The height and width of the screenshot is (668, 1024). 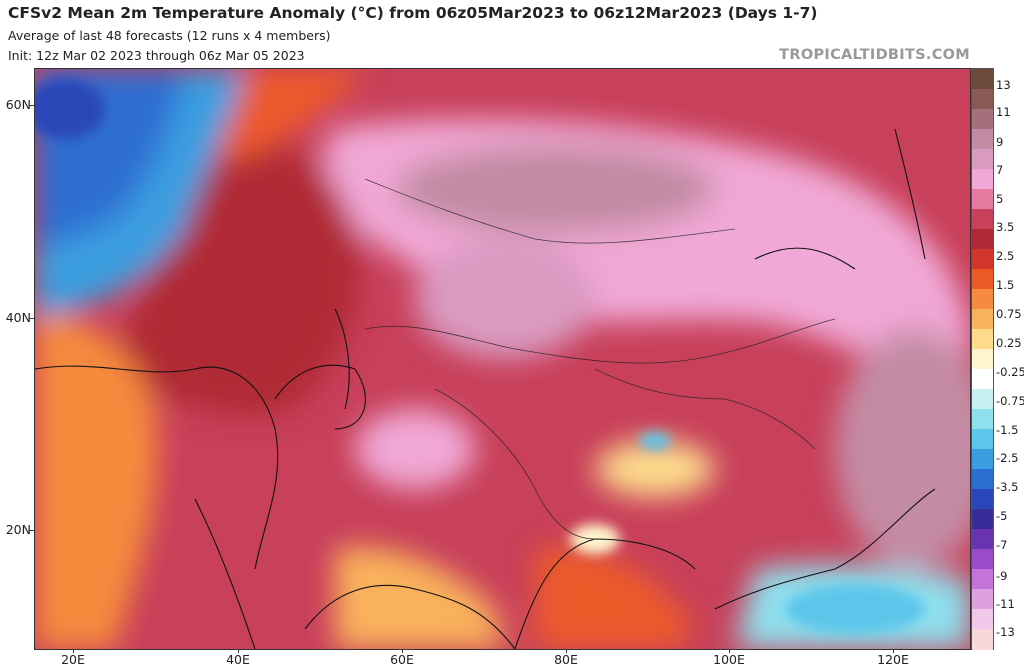 I want to click on colorbar-label: -7, so click(x=1002, y=545).